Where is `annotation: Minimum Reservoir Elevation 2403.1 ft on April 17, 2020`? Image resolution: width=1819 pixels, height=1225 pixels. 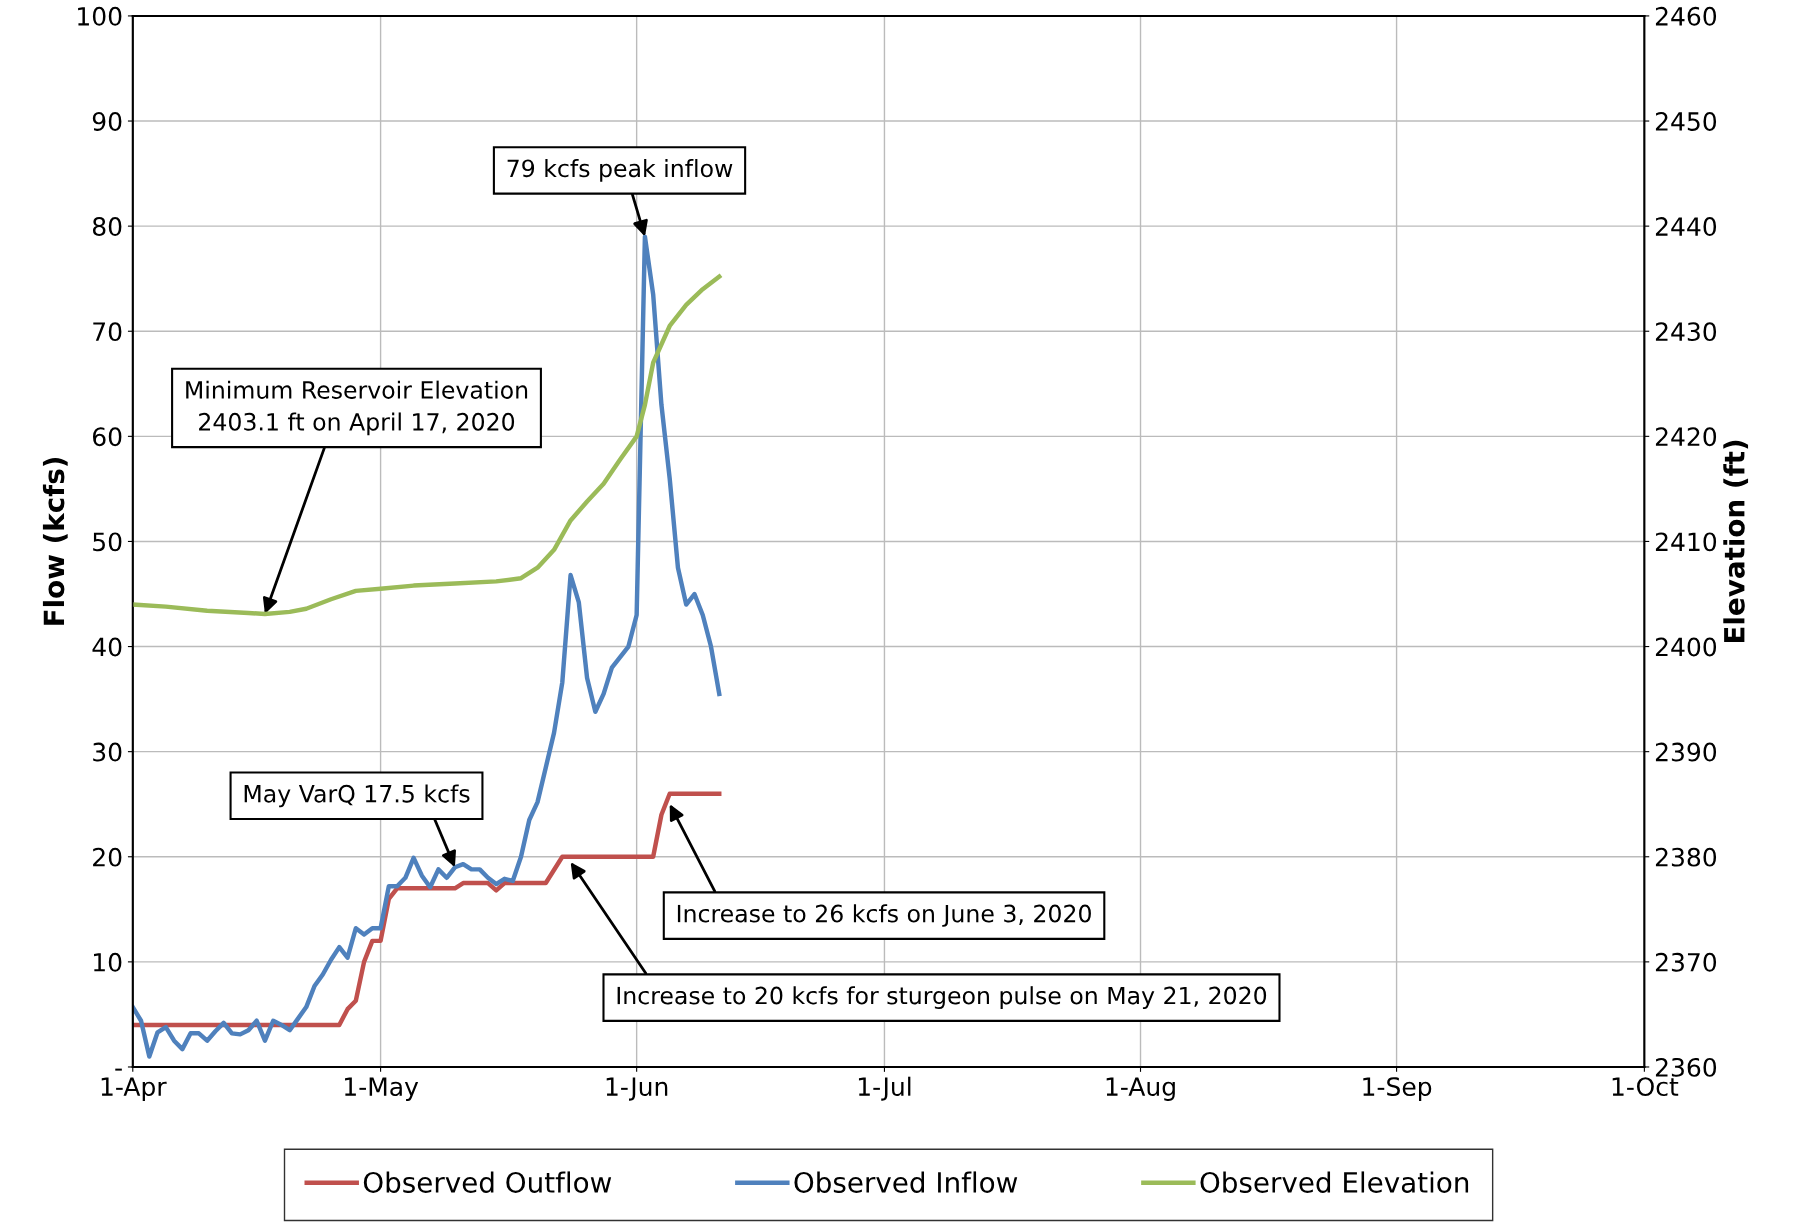 annotation: Minimum Reservoir Elevation 2403.1 ft on April 17, 2020 is located at coordinates (357, 408).